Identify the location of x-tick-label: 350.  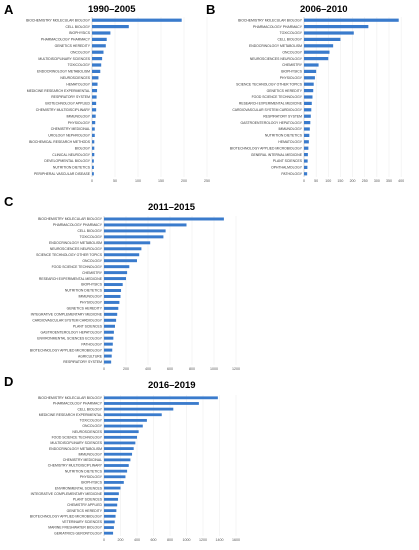
(389, 181).